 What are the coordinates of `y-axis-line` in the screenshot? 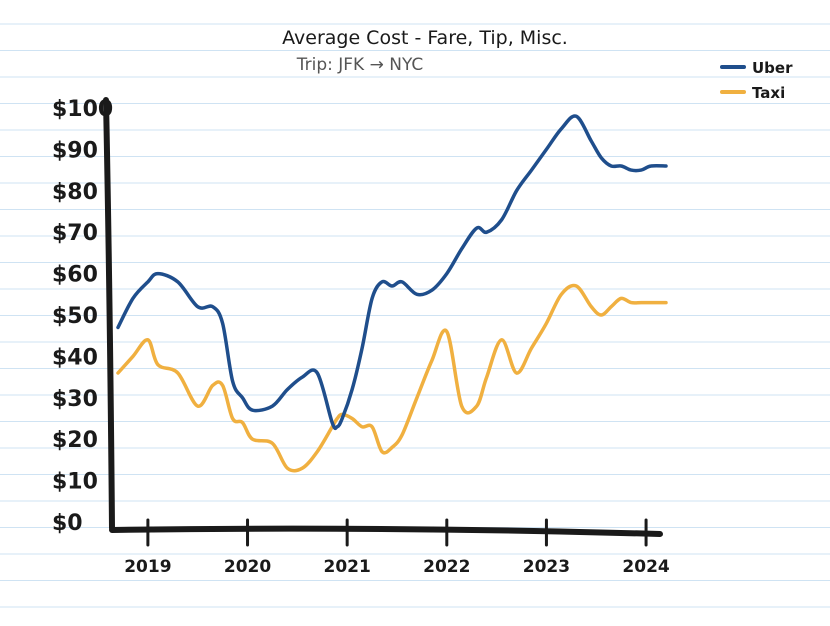 It's located at (109, 314).